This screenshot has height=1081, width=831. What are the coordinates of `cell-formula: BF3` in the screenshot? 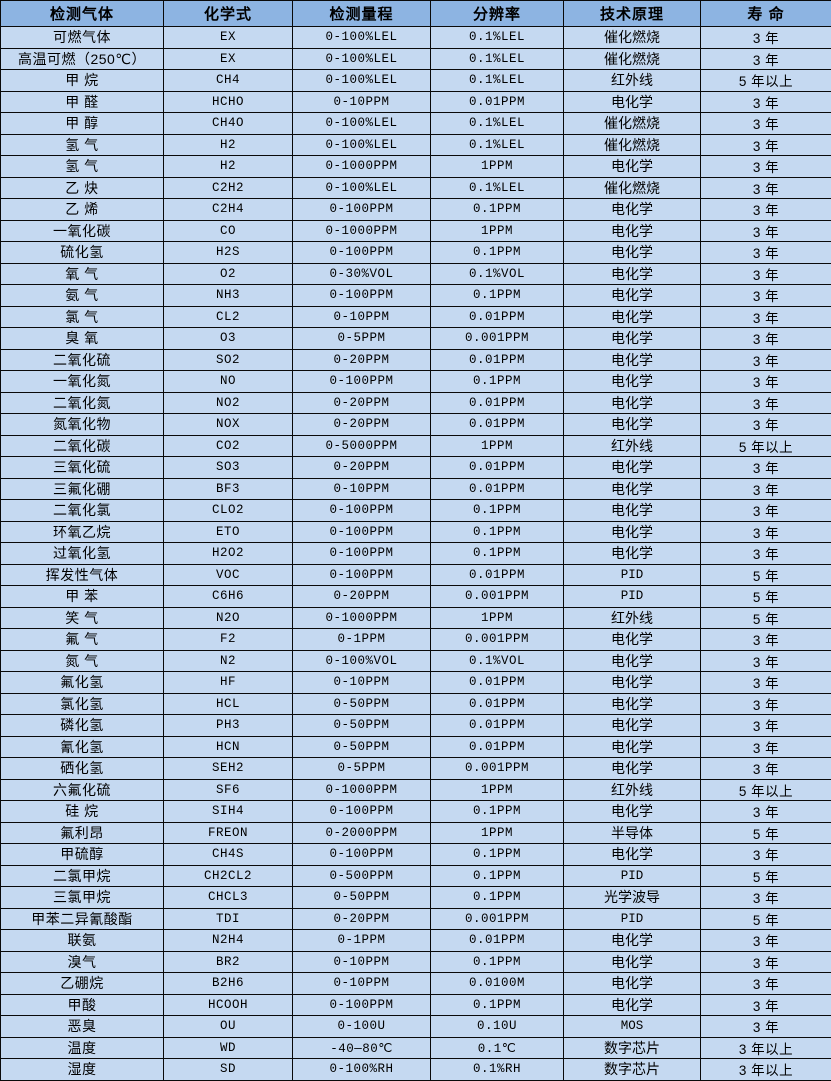 It's located at (228, 489).